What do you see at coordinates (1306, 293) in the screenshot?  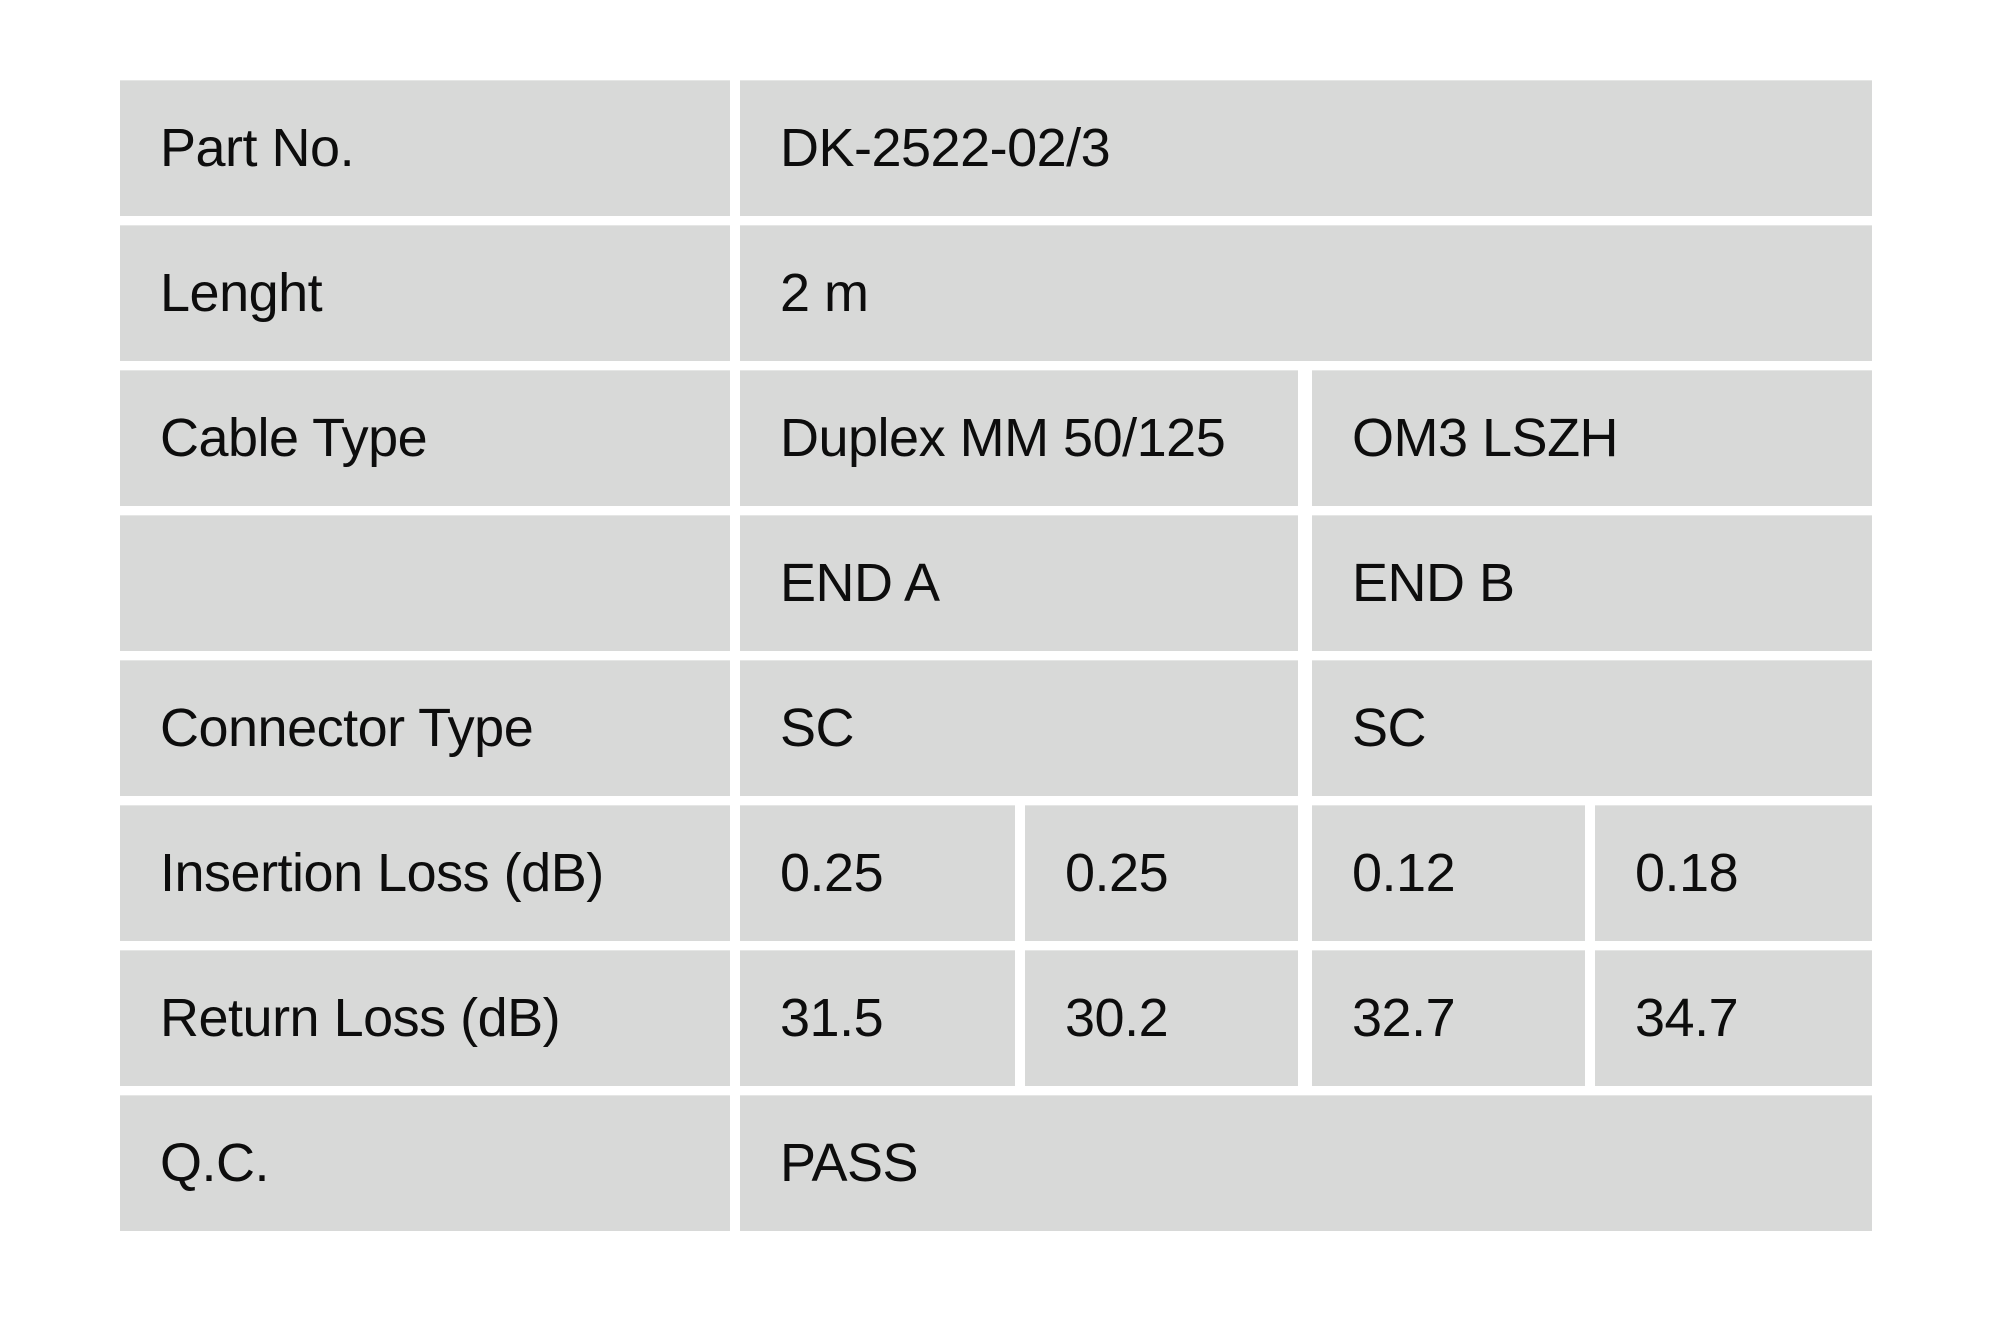 I see `length-value: 2 m` at bounding box center [1306, 293].